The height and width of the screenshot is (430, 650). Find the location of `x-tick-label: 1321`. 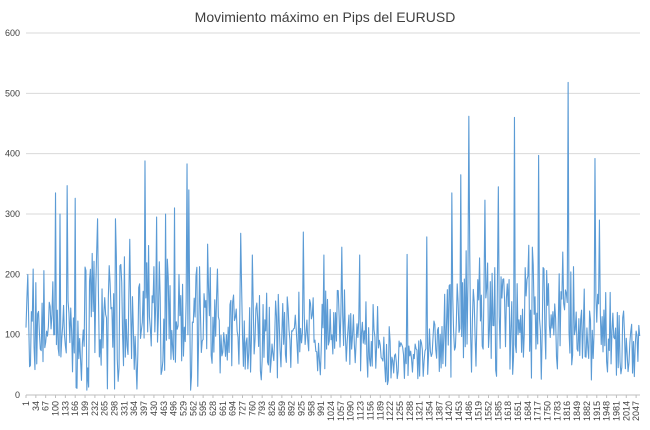

x-tick-label: 1321 is located at coordinates (420, 411).